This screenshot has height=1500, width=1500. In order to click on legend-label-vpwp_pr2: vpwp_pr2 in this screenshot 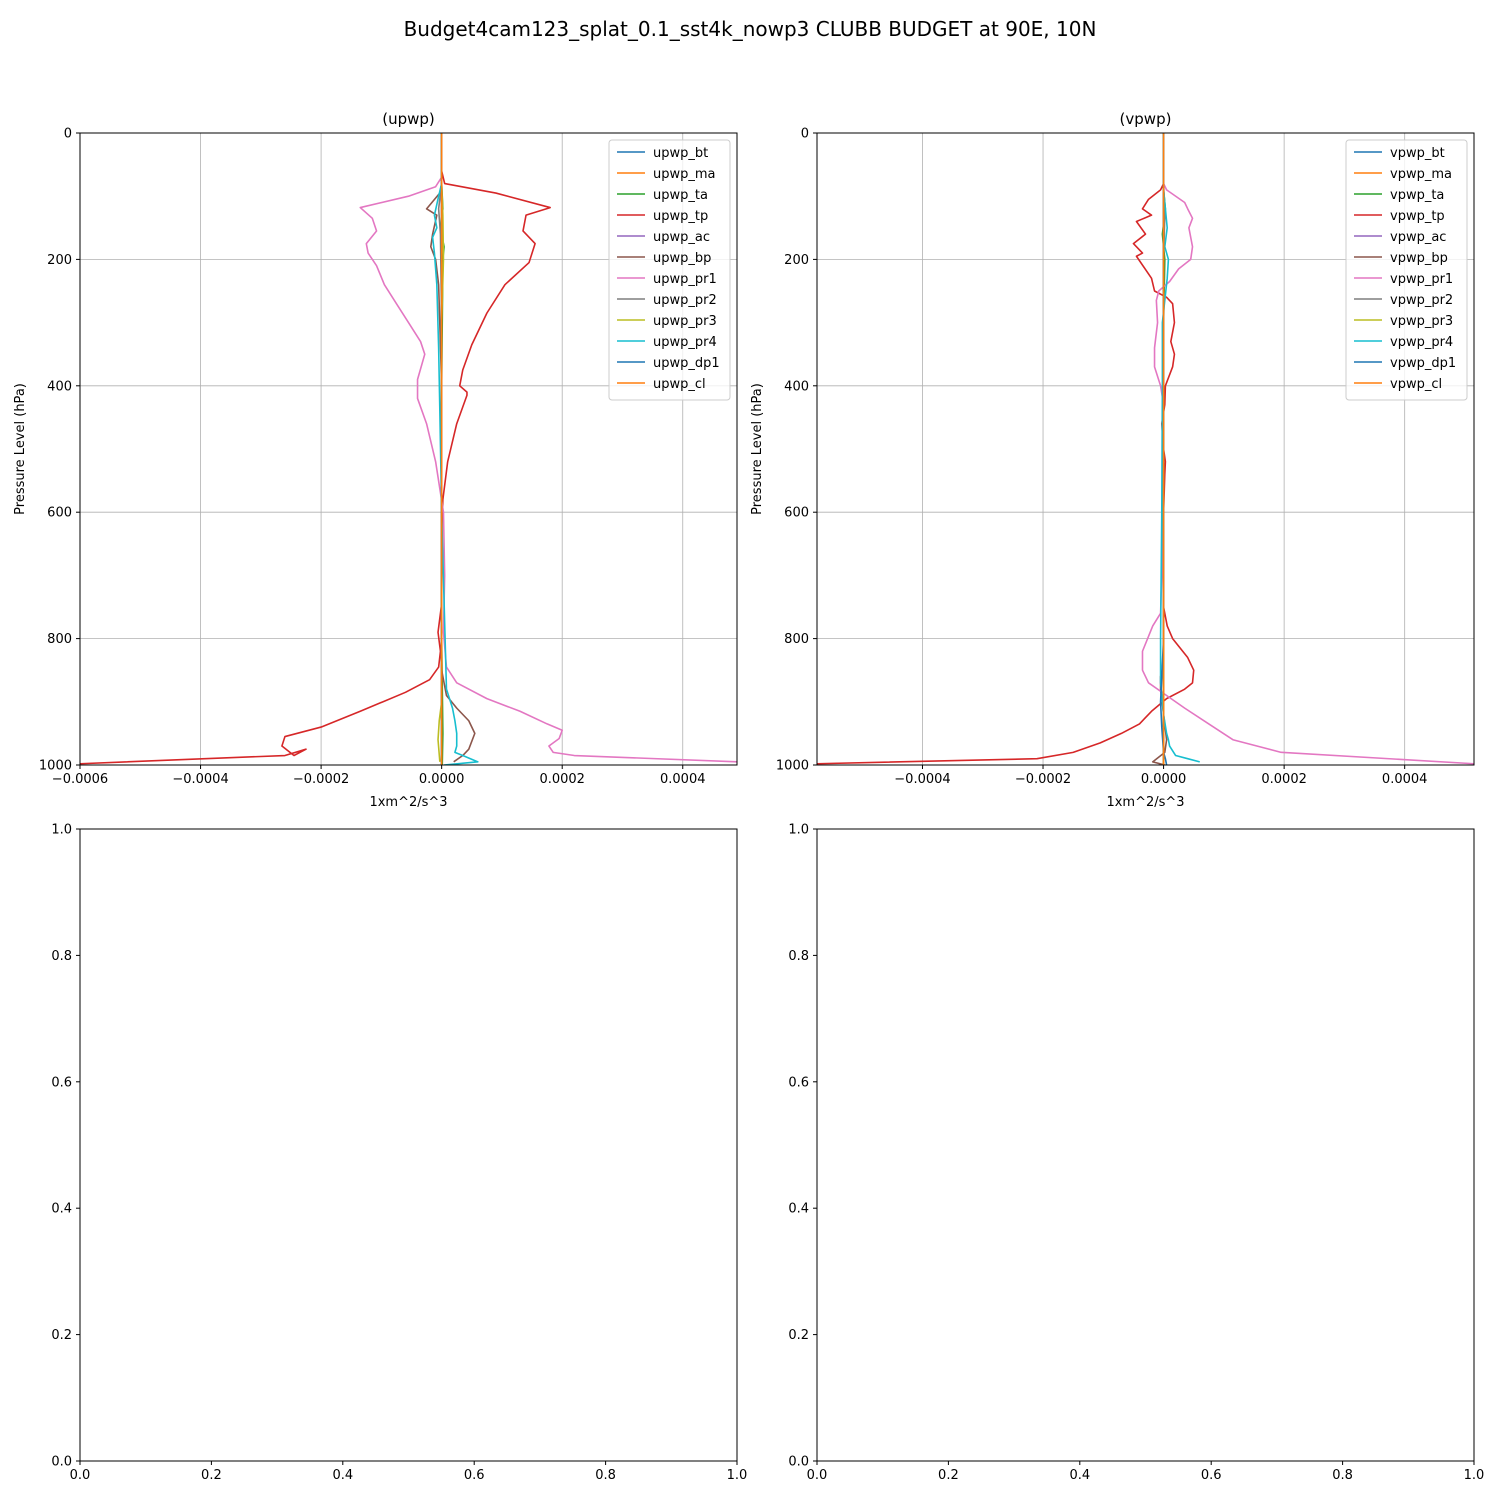, I will do `click(1421, 300)`.